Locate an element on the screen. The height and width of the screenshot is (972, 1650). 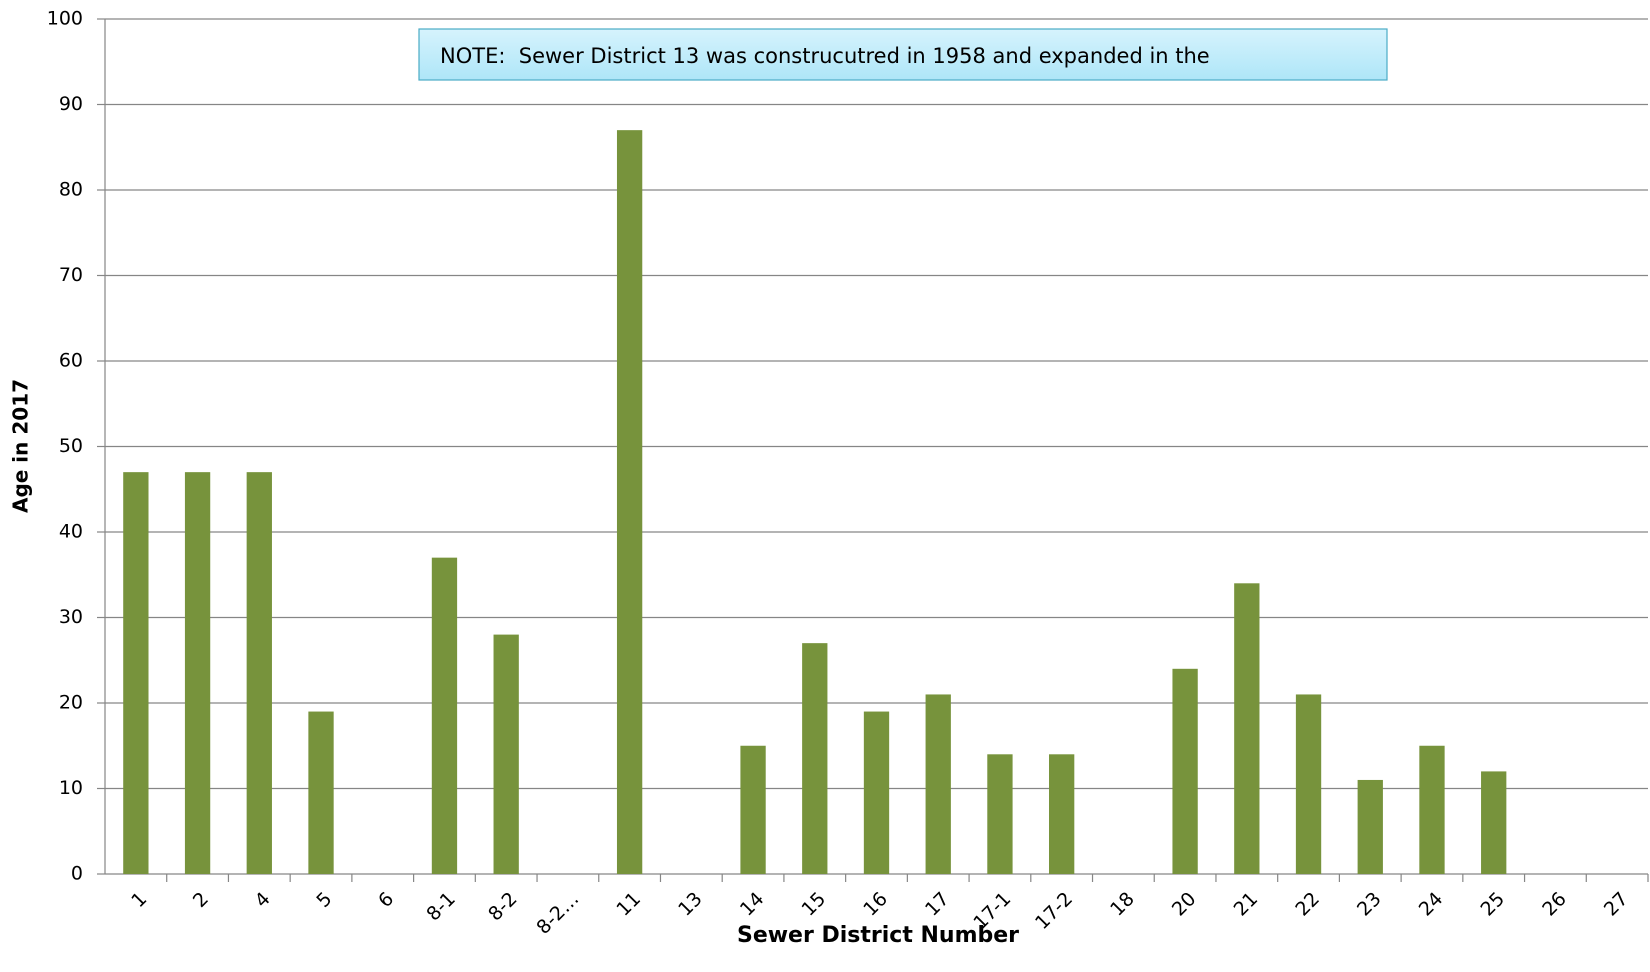
x-tick-label: 5 is located at coordinates (324, 900).